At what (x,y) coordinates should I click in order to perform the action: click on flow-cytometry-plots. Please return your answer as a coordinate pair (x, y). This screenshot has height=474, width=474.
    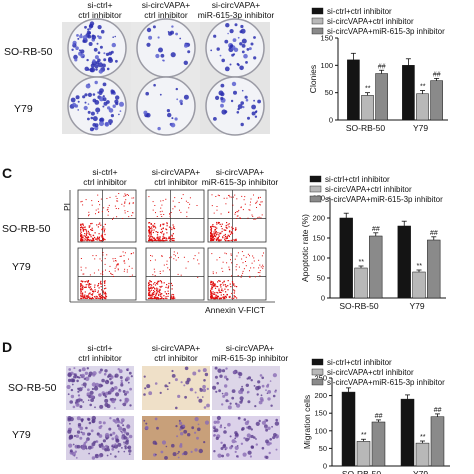
    Looking at the image, I should click on (172, 246).